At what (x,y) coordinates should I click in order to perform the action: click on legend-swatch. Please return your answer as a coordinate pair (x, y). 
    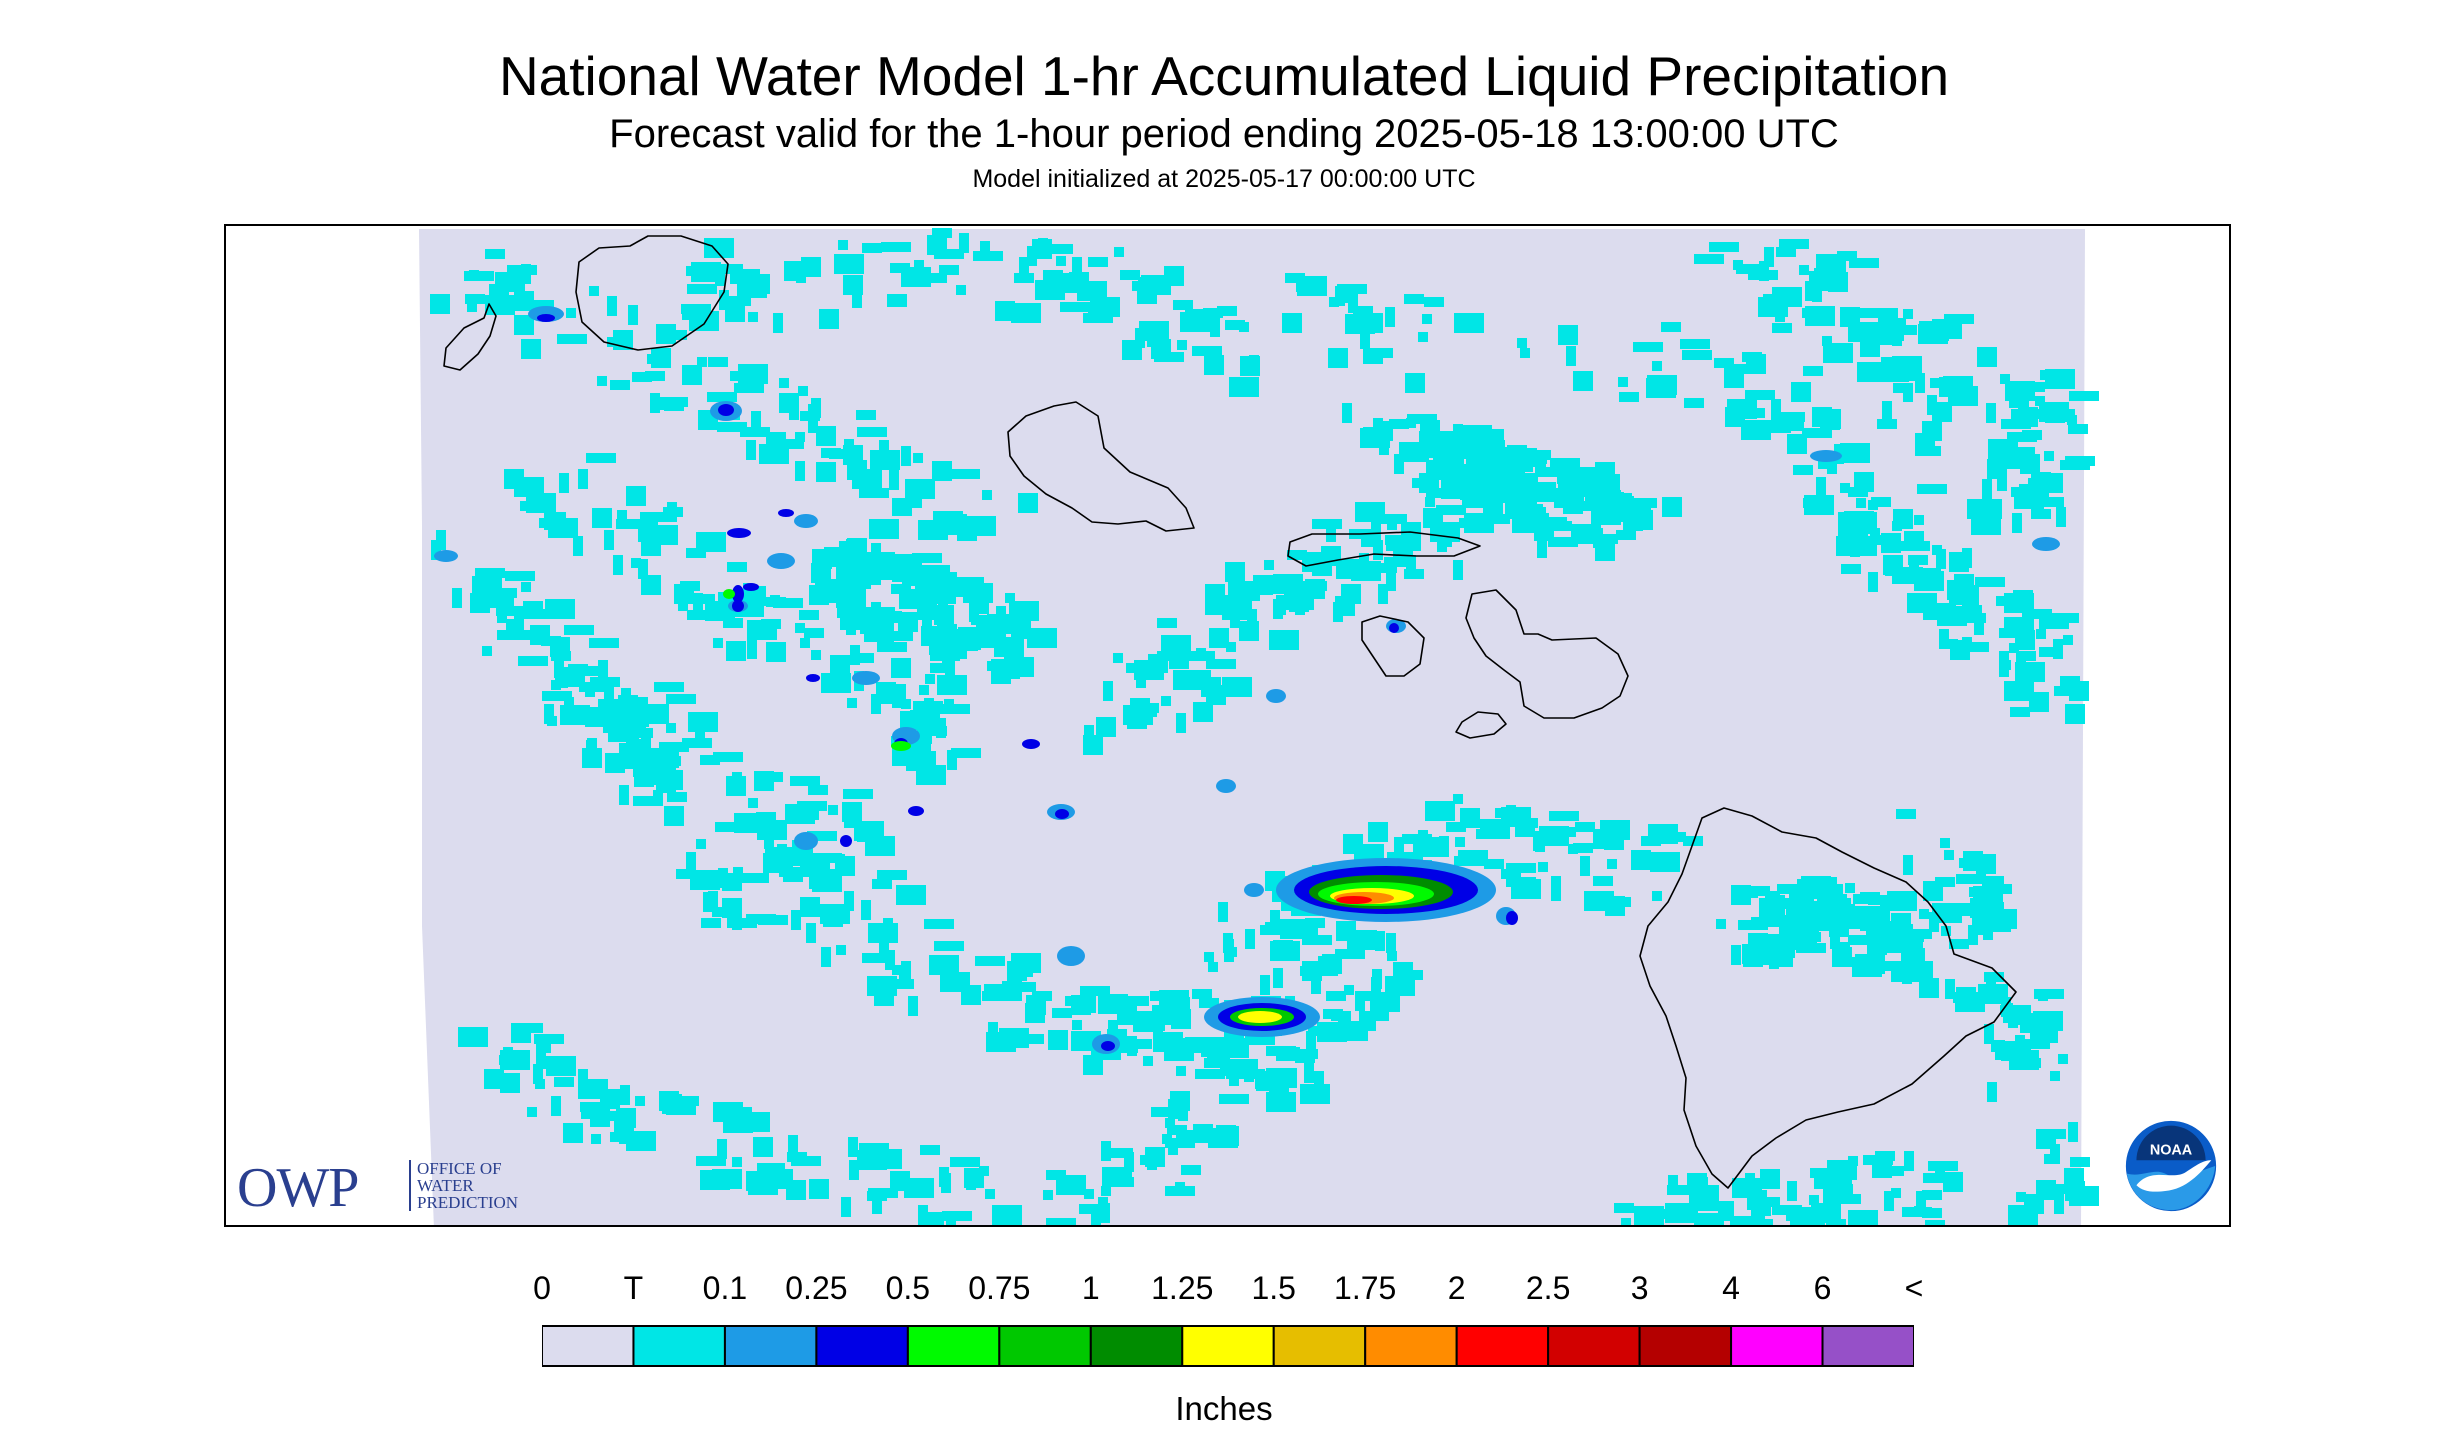
    Looking at the image, I should click on (1502, 1346).